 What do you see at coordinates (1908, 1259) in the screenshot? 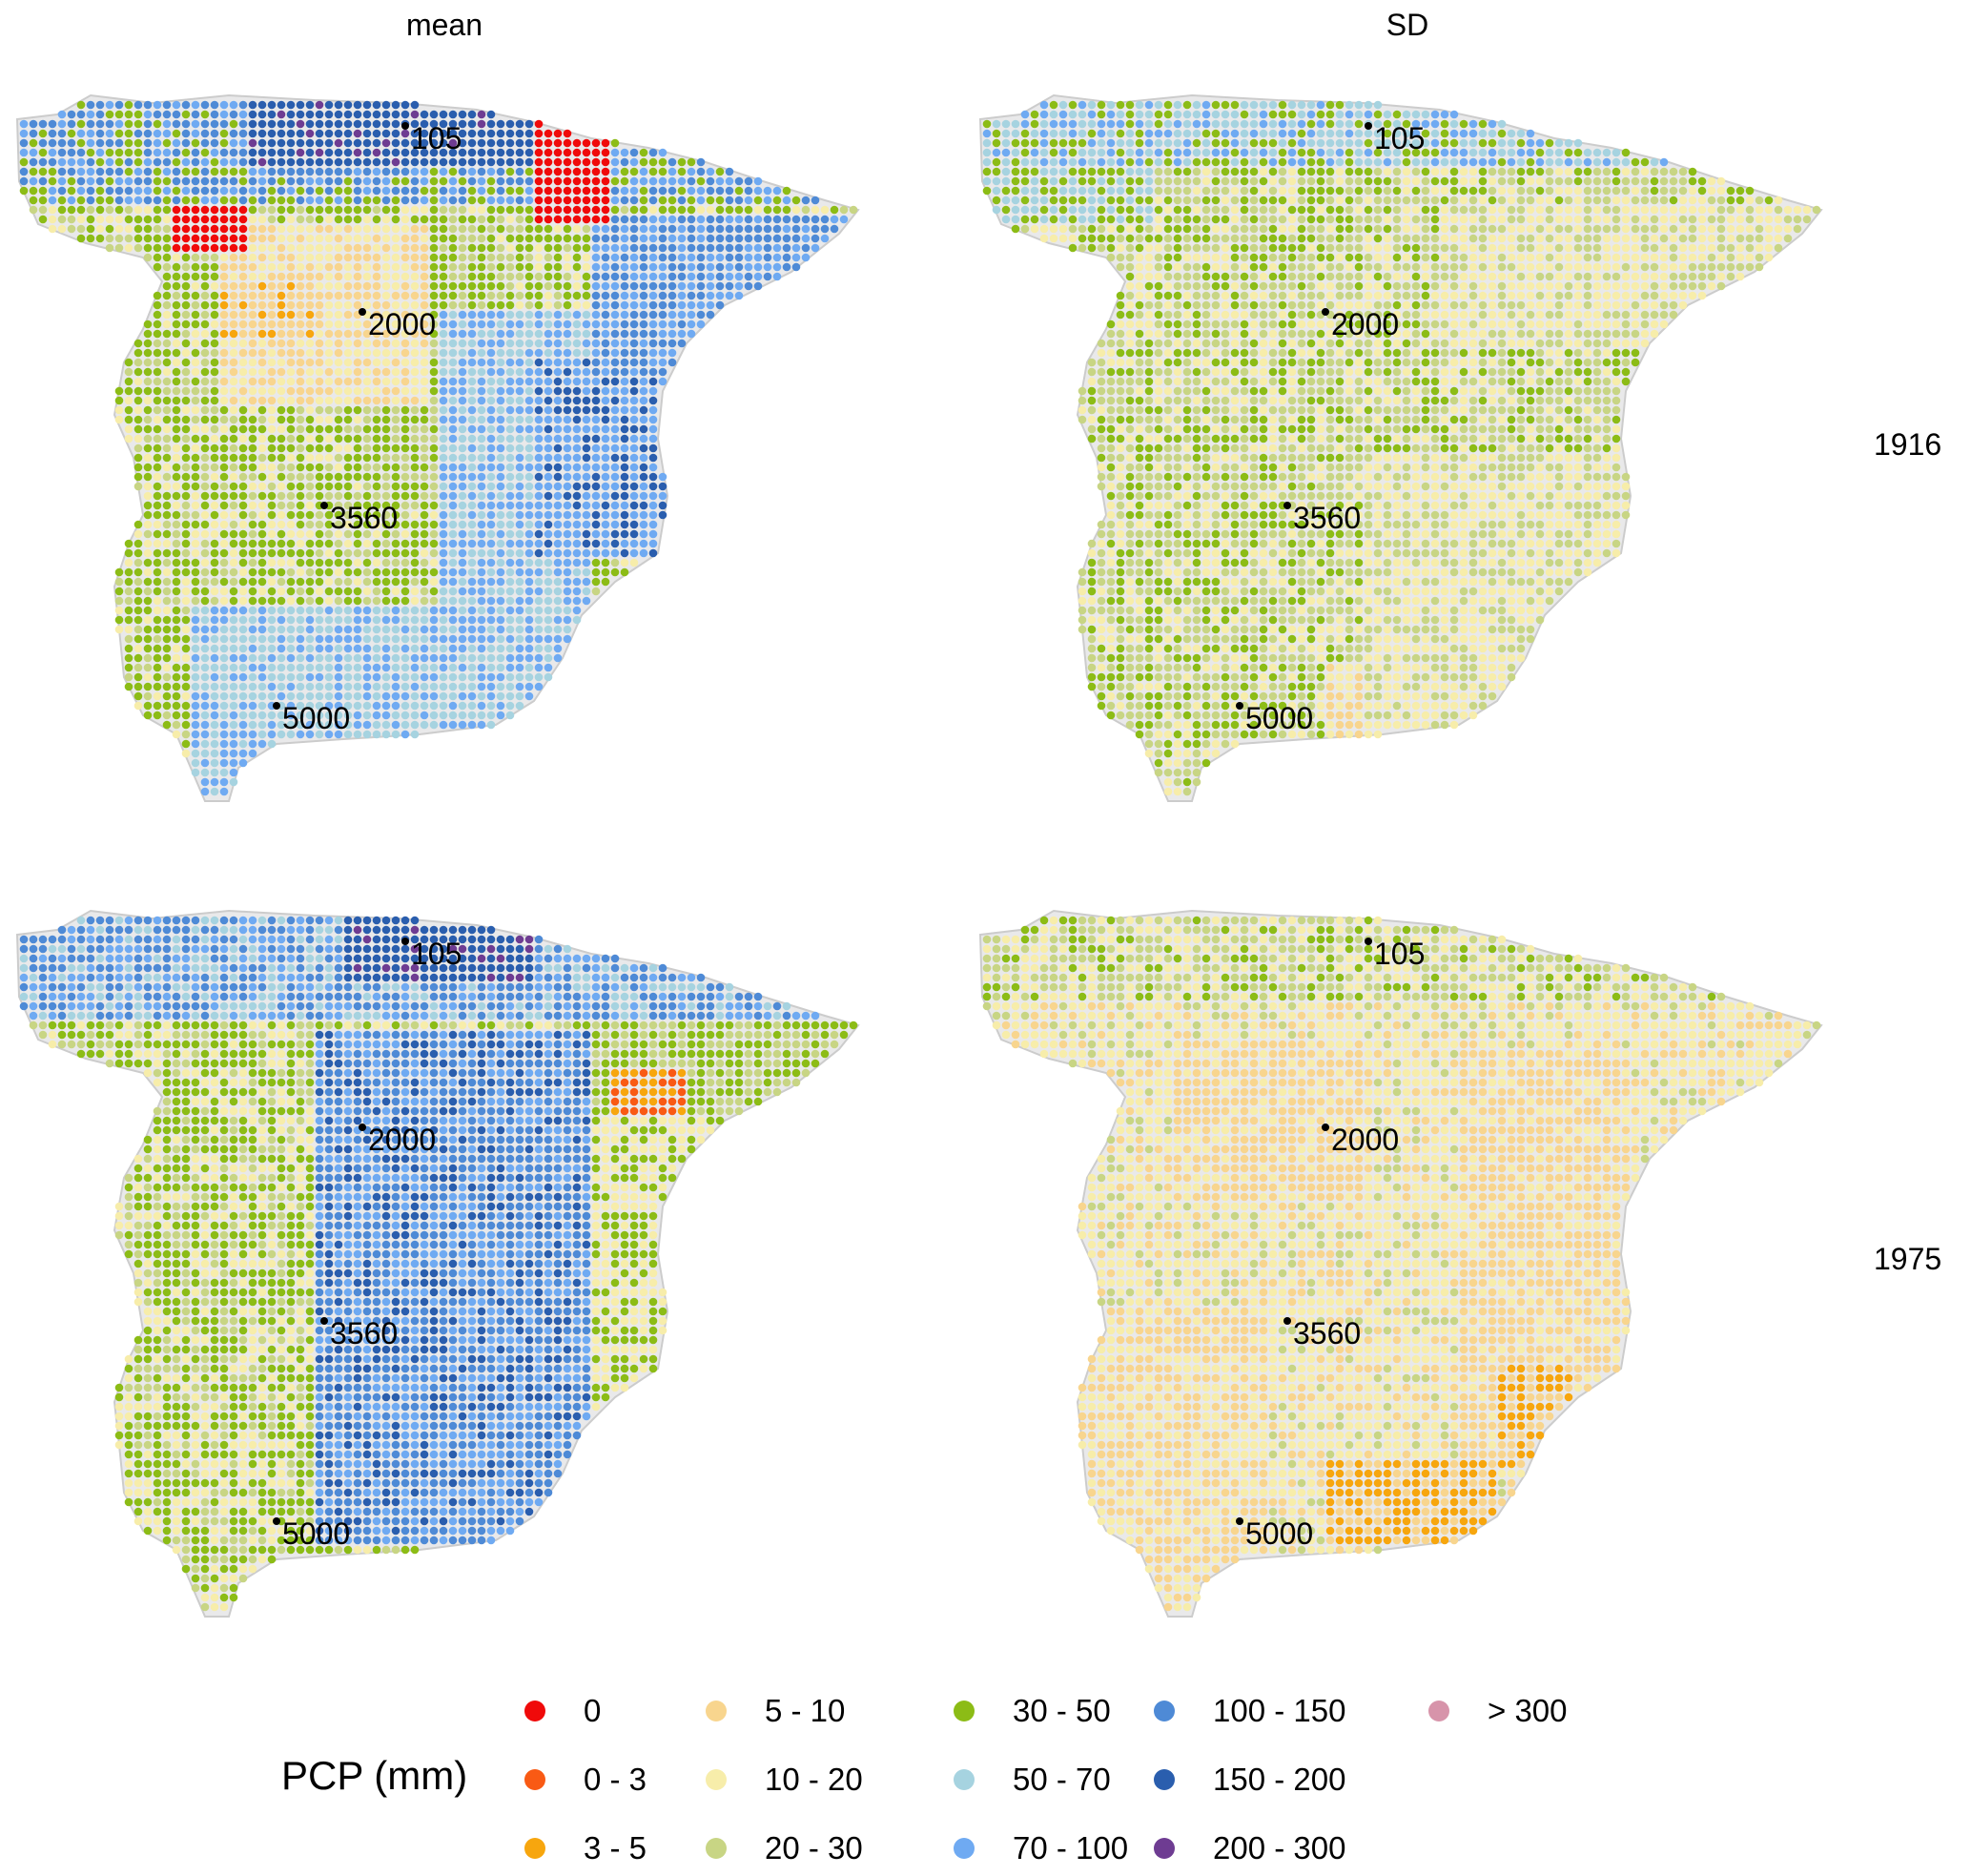
I see `row-label-1975: 1975` at bounding box center [1908, 1259].